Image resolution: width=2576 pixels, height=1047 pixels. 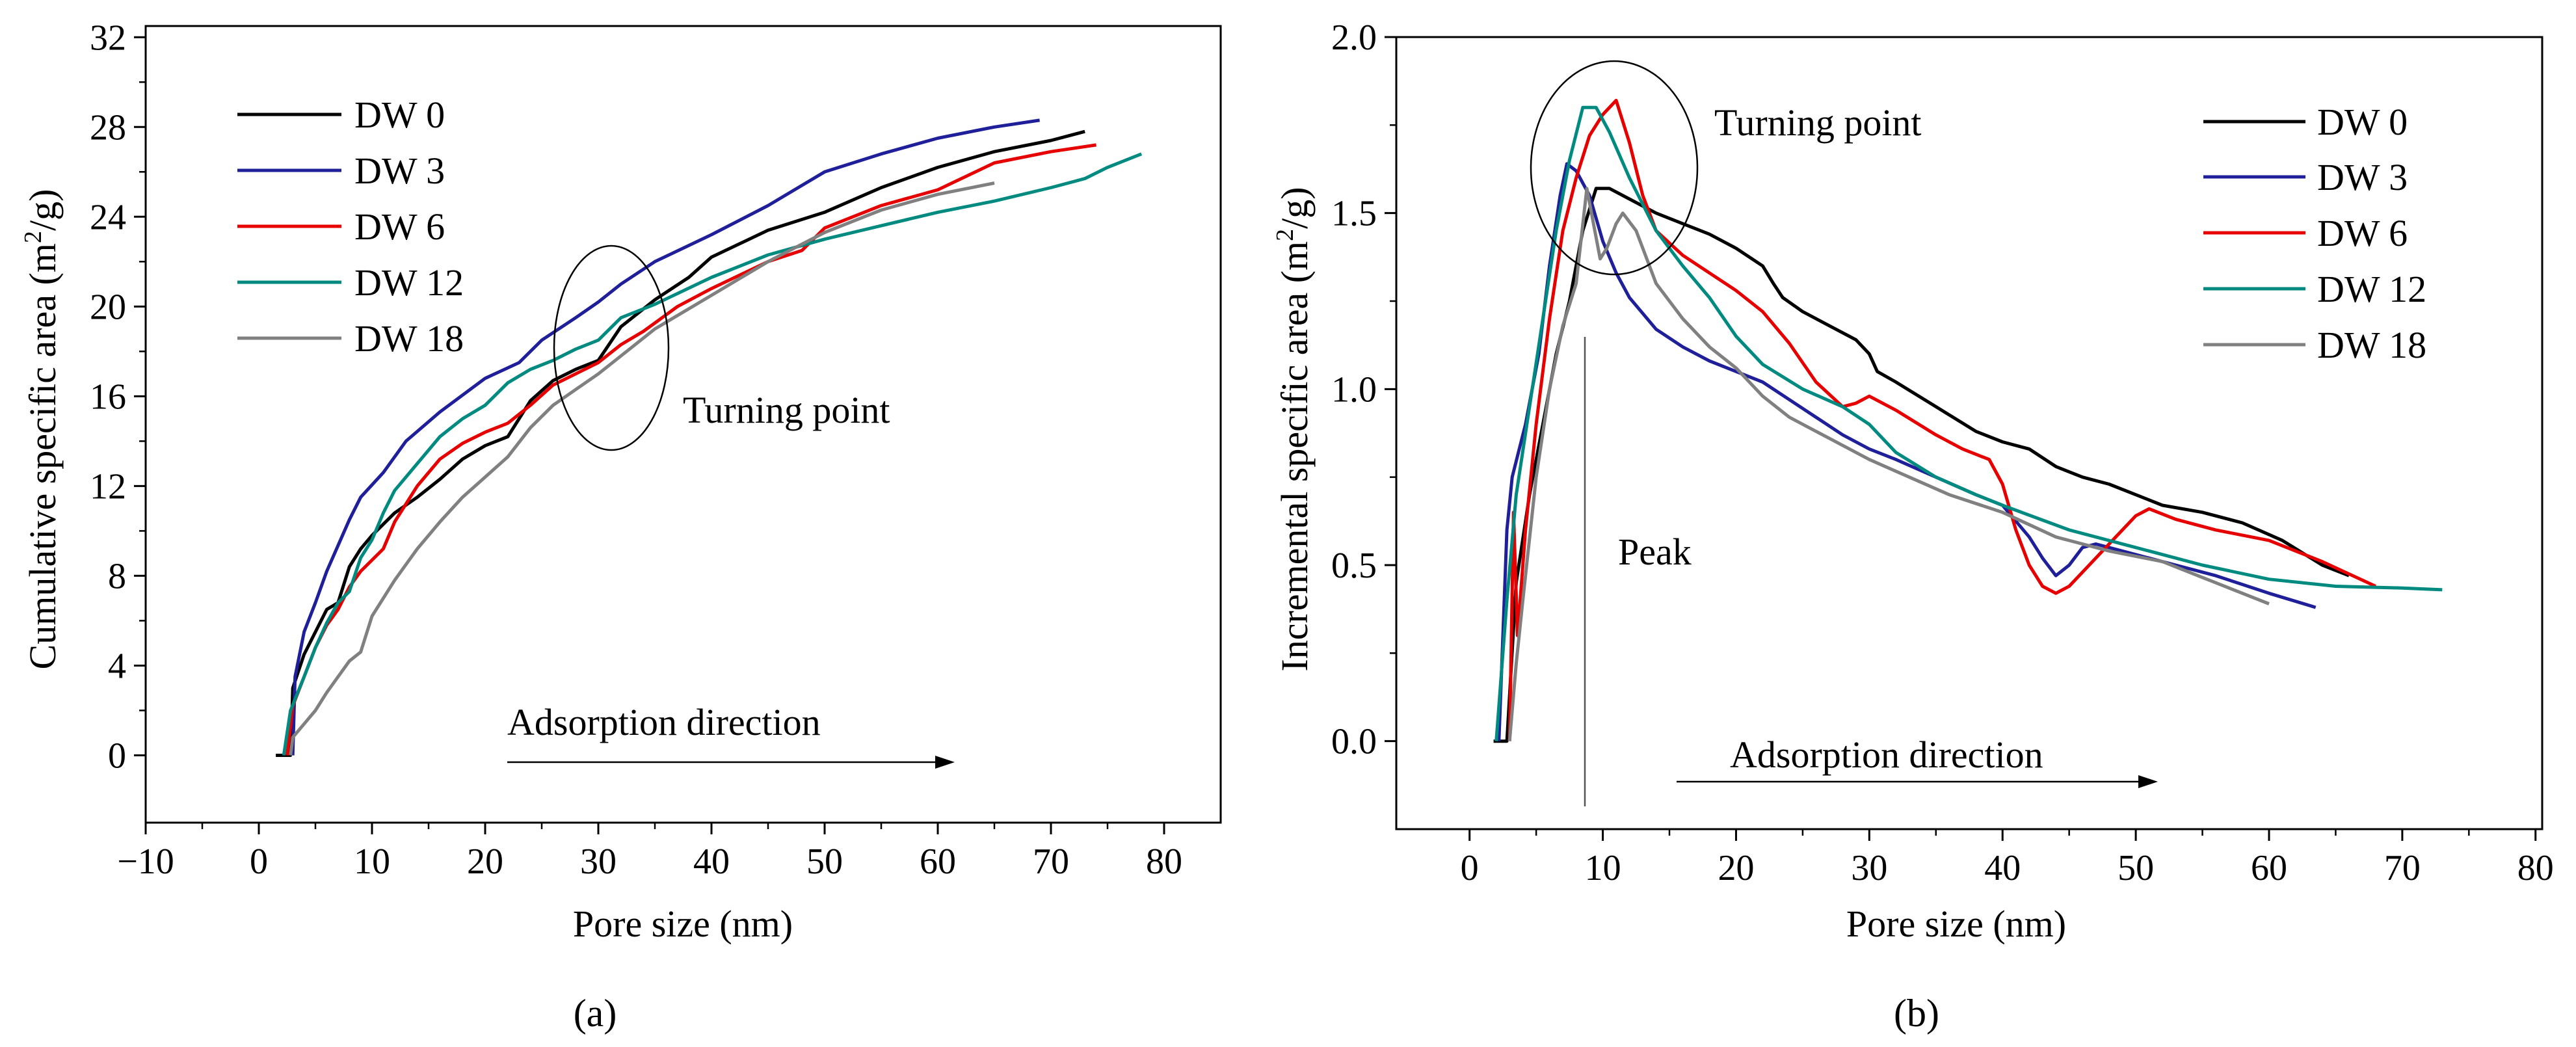 I want to click on plot-a-y-axis-title: Cumulative specific area (m2/g), so click(x=42, y=429).